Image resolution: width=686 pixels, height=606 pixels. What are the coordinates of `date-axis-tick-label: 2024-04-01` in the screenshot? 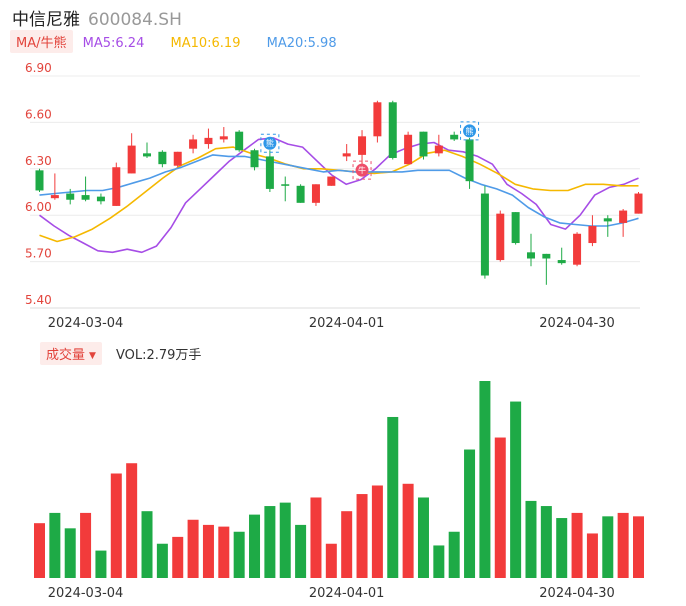 It's located at (347, 323).